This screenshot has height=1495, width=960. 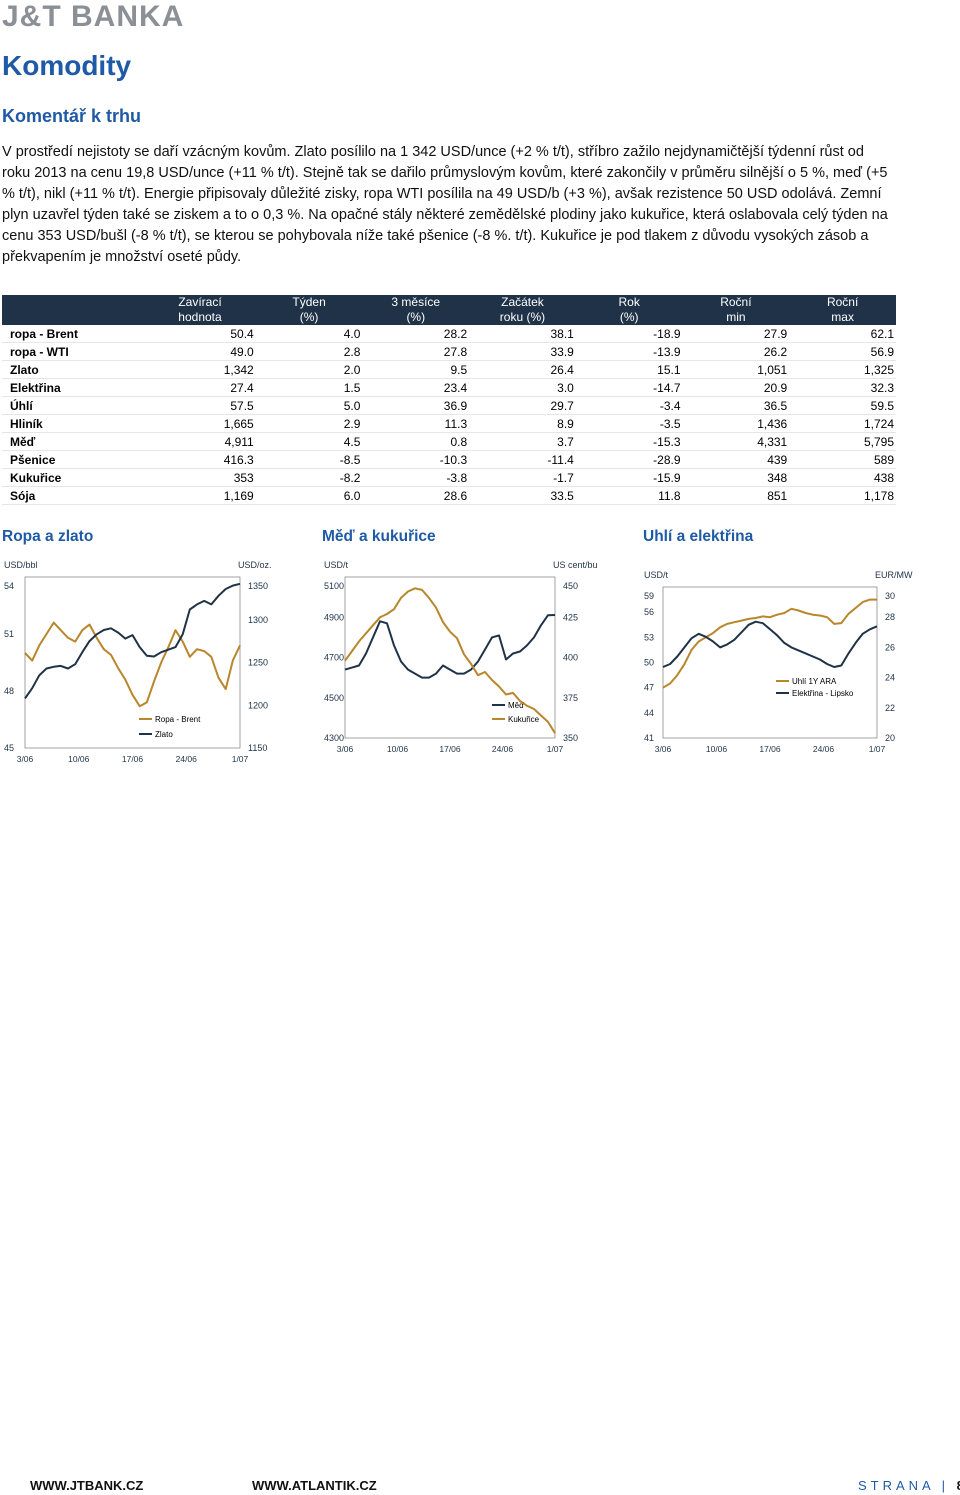 What do you see at coordinates (649, 738) in the screenshot?
I see `left-tick-label: 41` at bounding box center [649, 738].